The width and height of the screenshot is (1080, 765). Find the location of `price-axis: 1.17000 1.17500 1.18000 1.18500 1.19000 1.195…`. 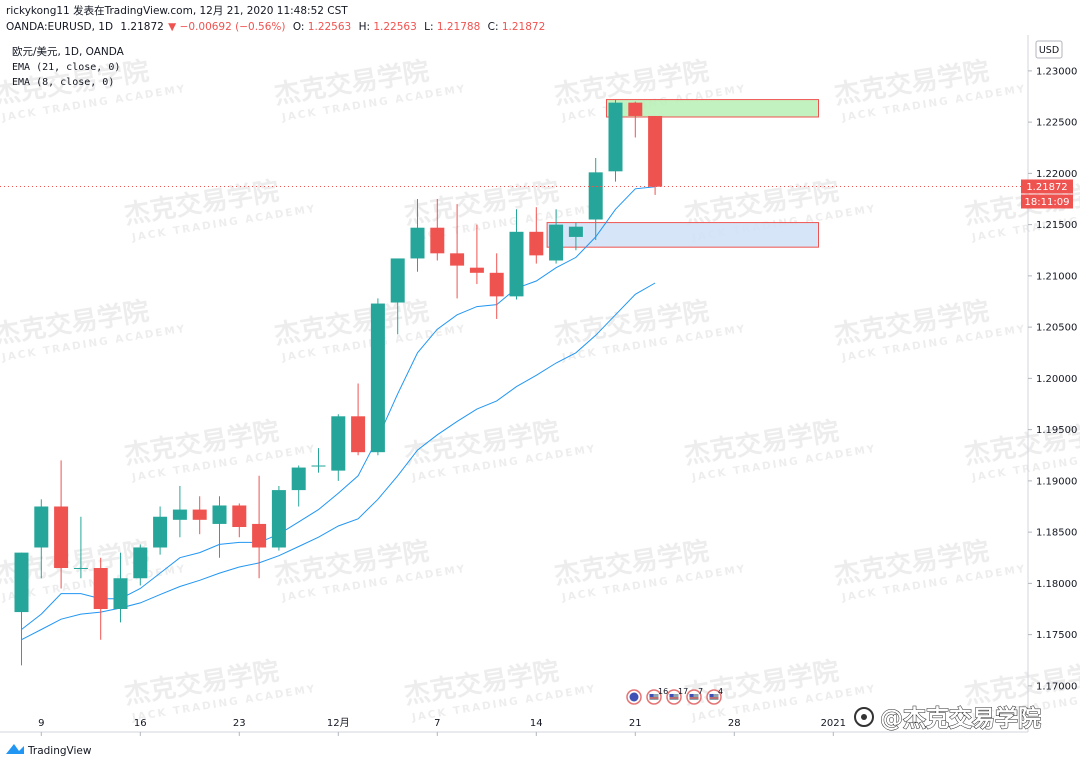

price-axis: 1.17000 1.17500 1.18000 1.18500 1.19000 1.195… is located at coordinates (1052, 379).